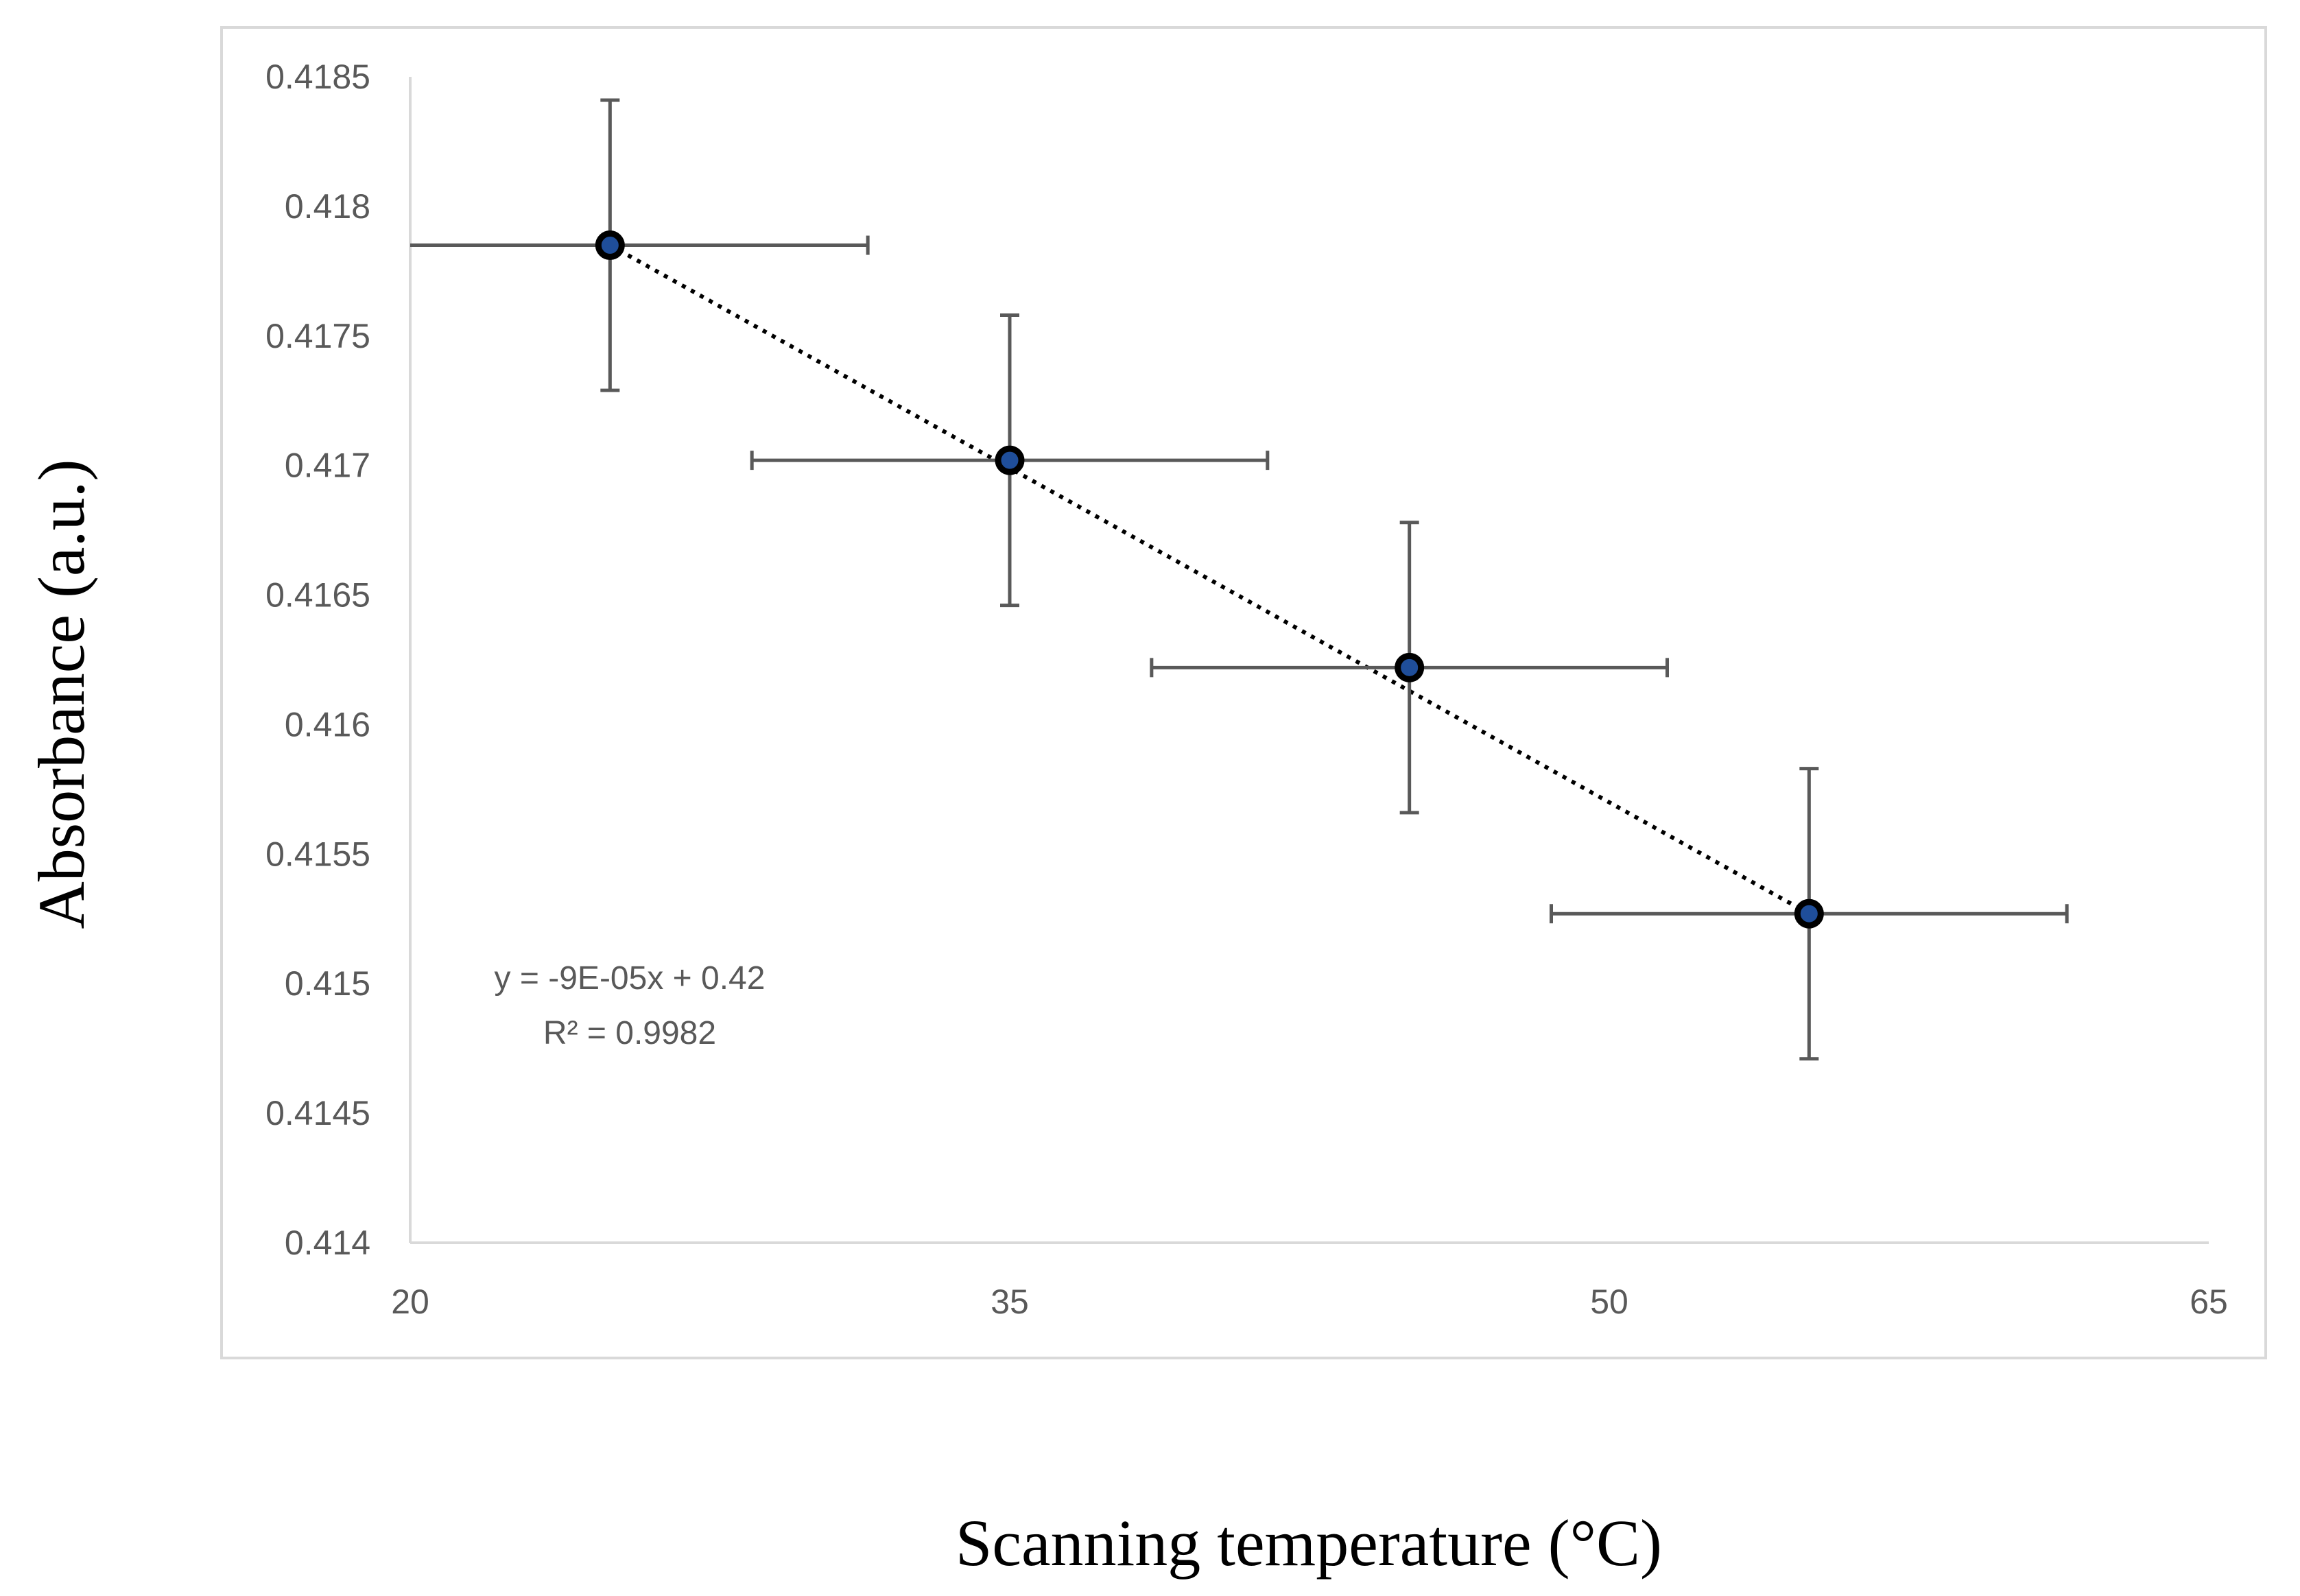 This screenshot has height=1596, width=2300. I want to click on x-tick-label: 35, so click(1010, 1302).